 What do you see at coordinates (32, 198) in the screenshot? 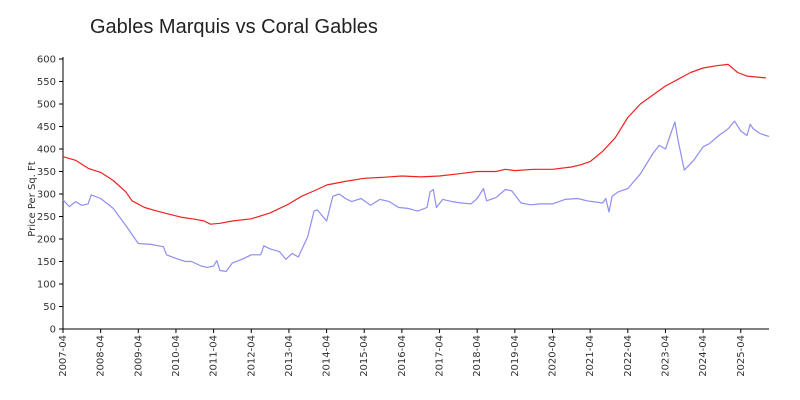
I see `y-axis-title: Price Per Sq. Ft` at bounding box center [32, 198].